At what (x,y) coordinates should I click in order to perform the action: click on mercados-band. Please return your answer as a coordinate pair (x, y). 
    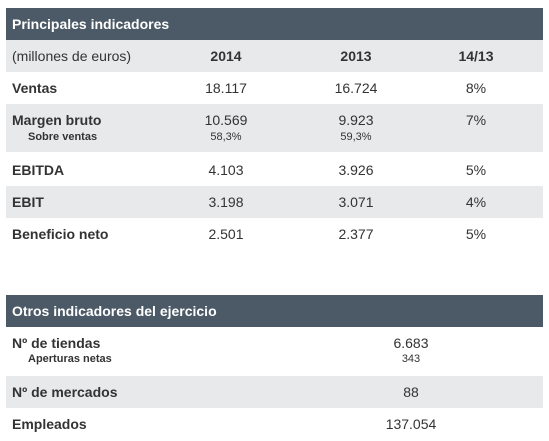
    Looking at the image, I should click on (274, 392).